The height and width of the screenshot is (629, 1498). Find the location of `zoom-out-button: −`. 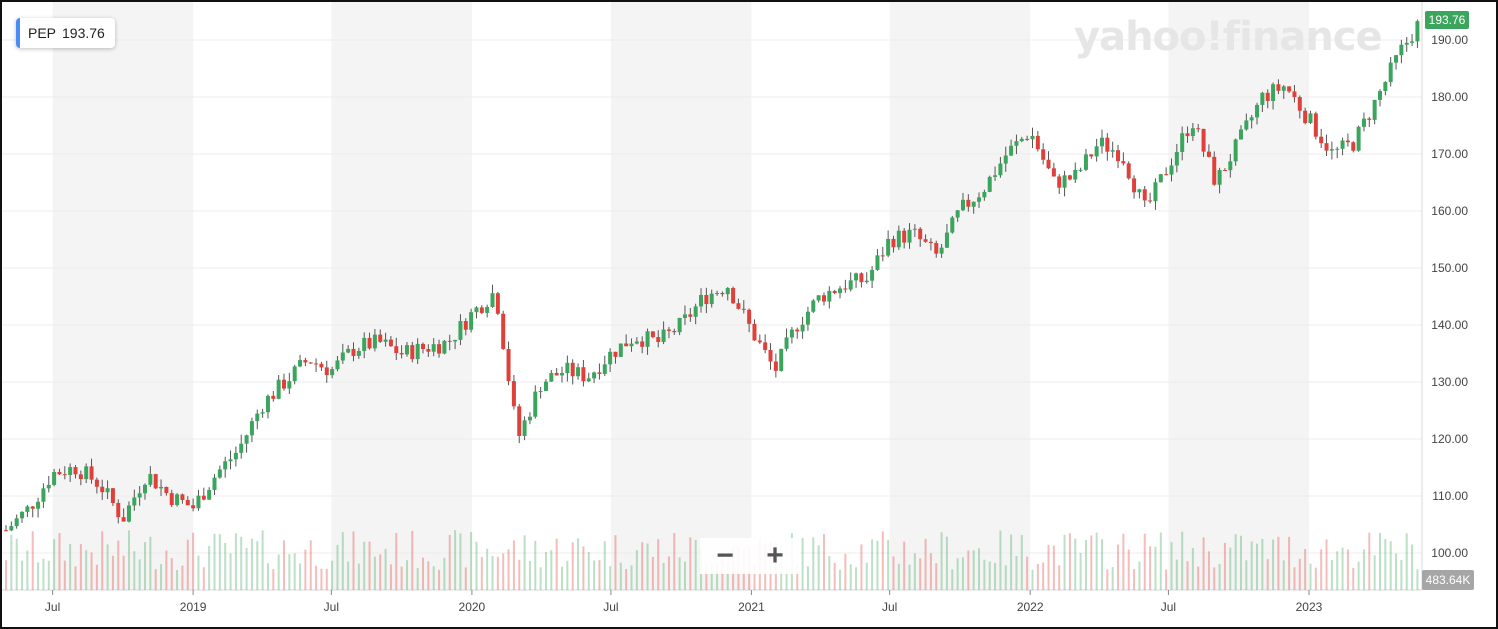

zoom-out-button: − is located at coordinates (725, 555).